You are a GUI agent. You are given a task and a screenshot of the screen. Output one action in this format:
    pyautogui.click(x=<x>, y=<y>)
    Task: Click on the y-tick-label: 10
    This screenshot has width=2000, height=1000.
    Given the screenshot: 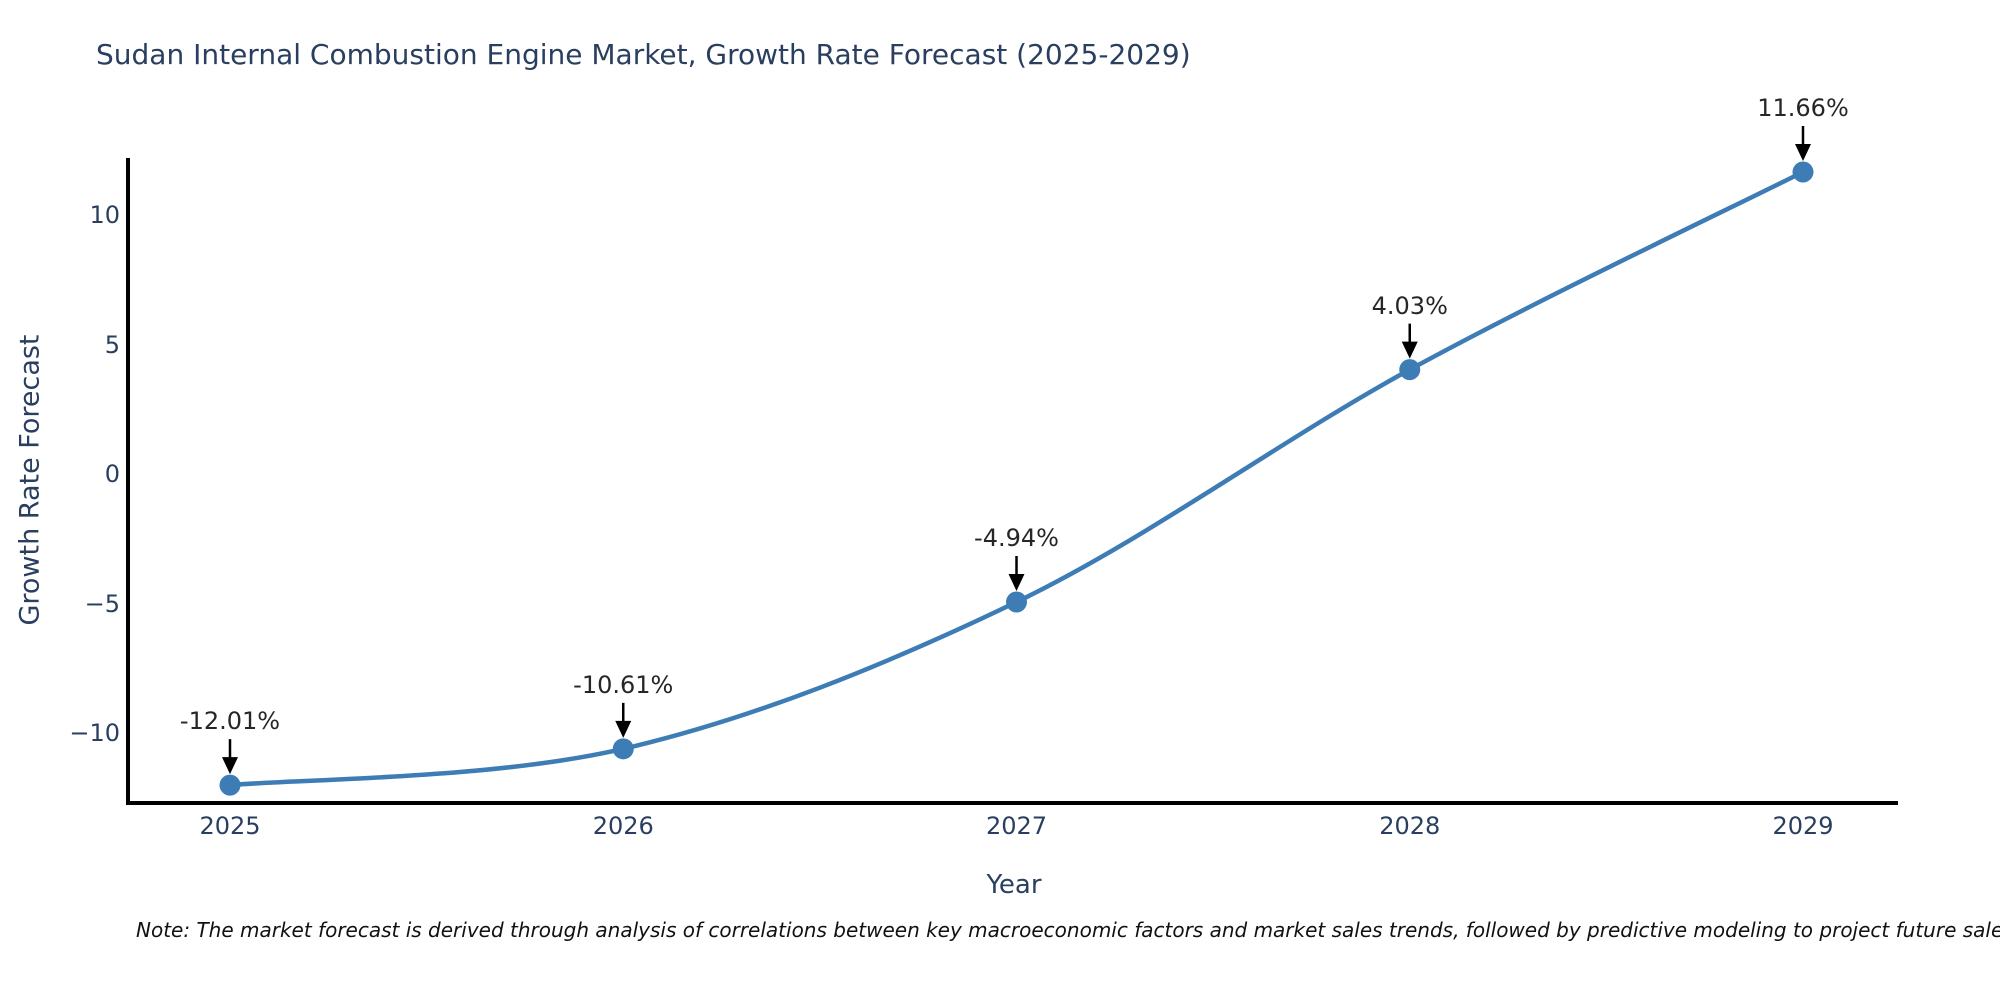 What is the action you would take?
    pyautogui.click(x=104, y=214)
    